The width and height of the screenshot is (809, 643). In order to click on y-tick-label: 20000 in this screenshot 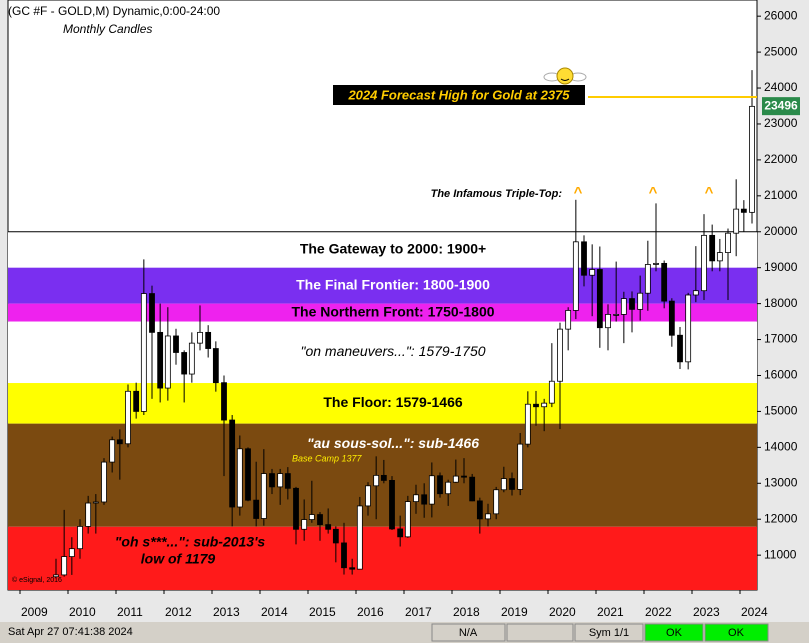, I will do `click(781, 231)`.